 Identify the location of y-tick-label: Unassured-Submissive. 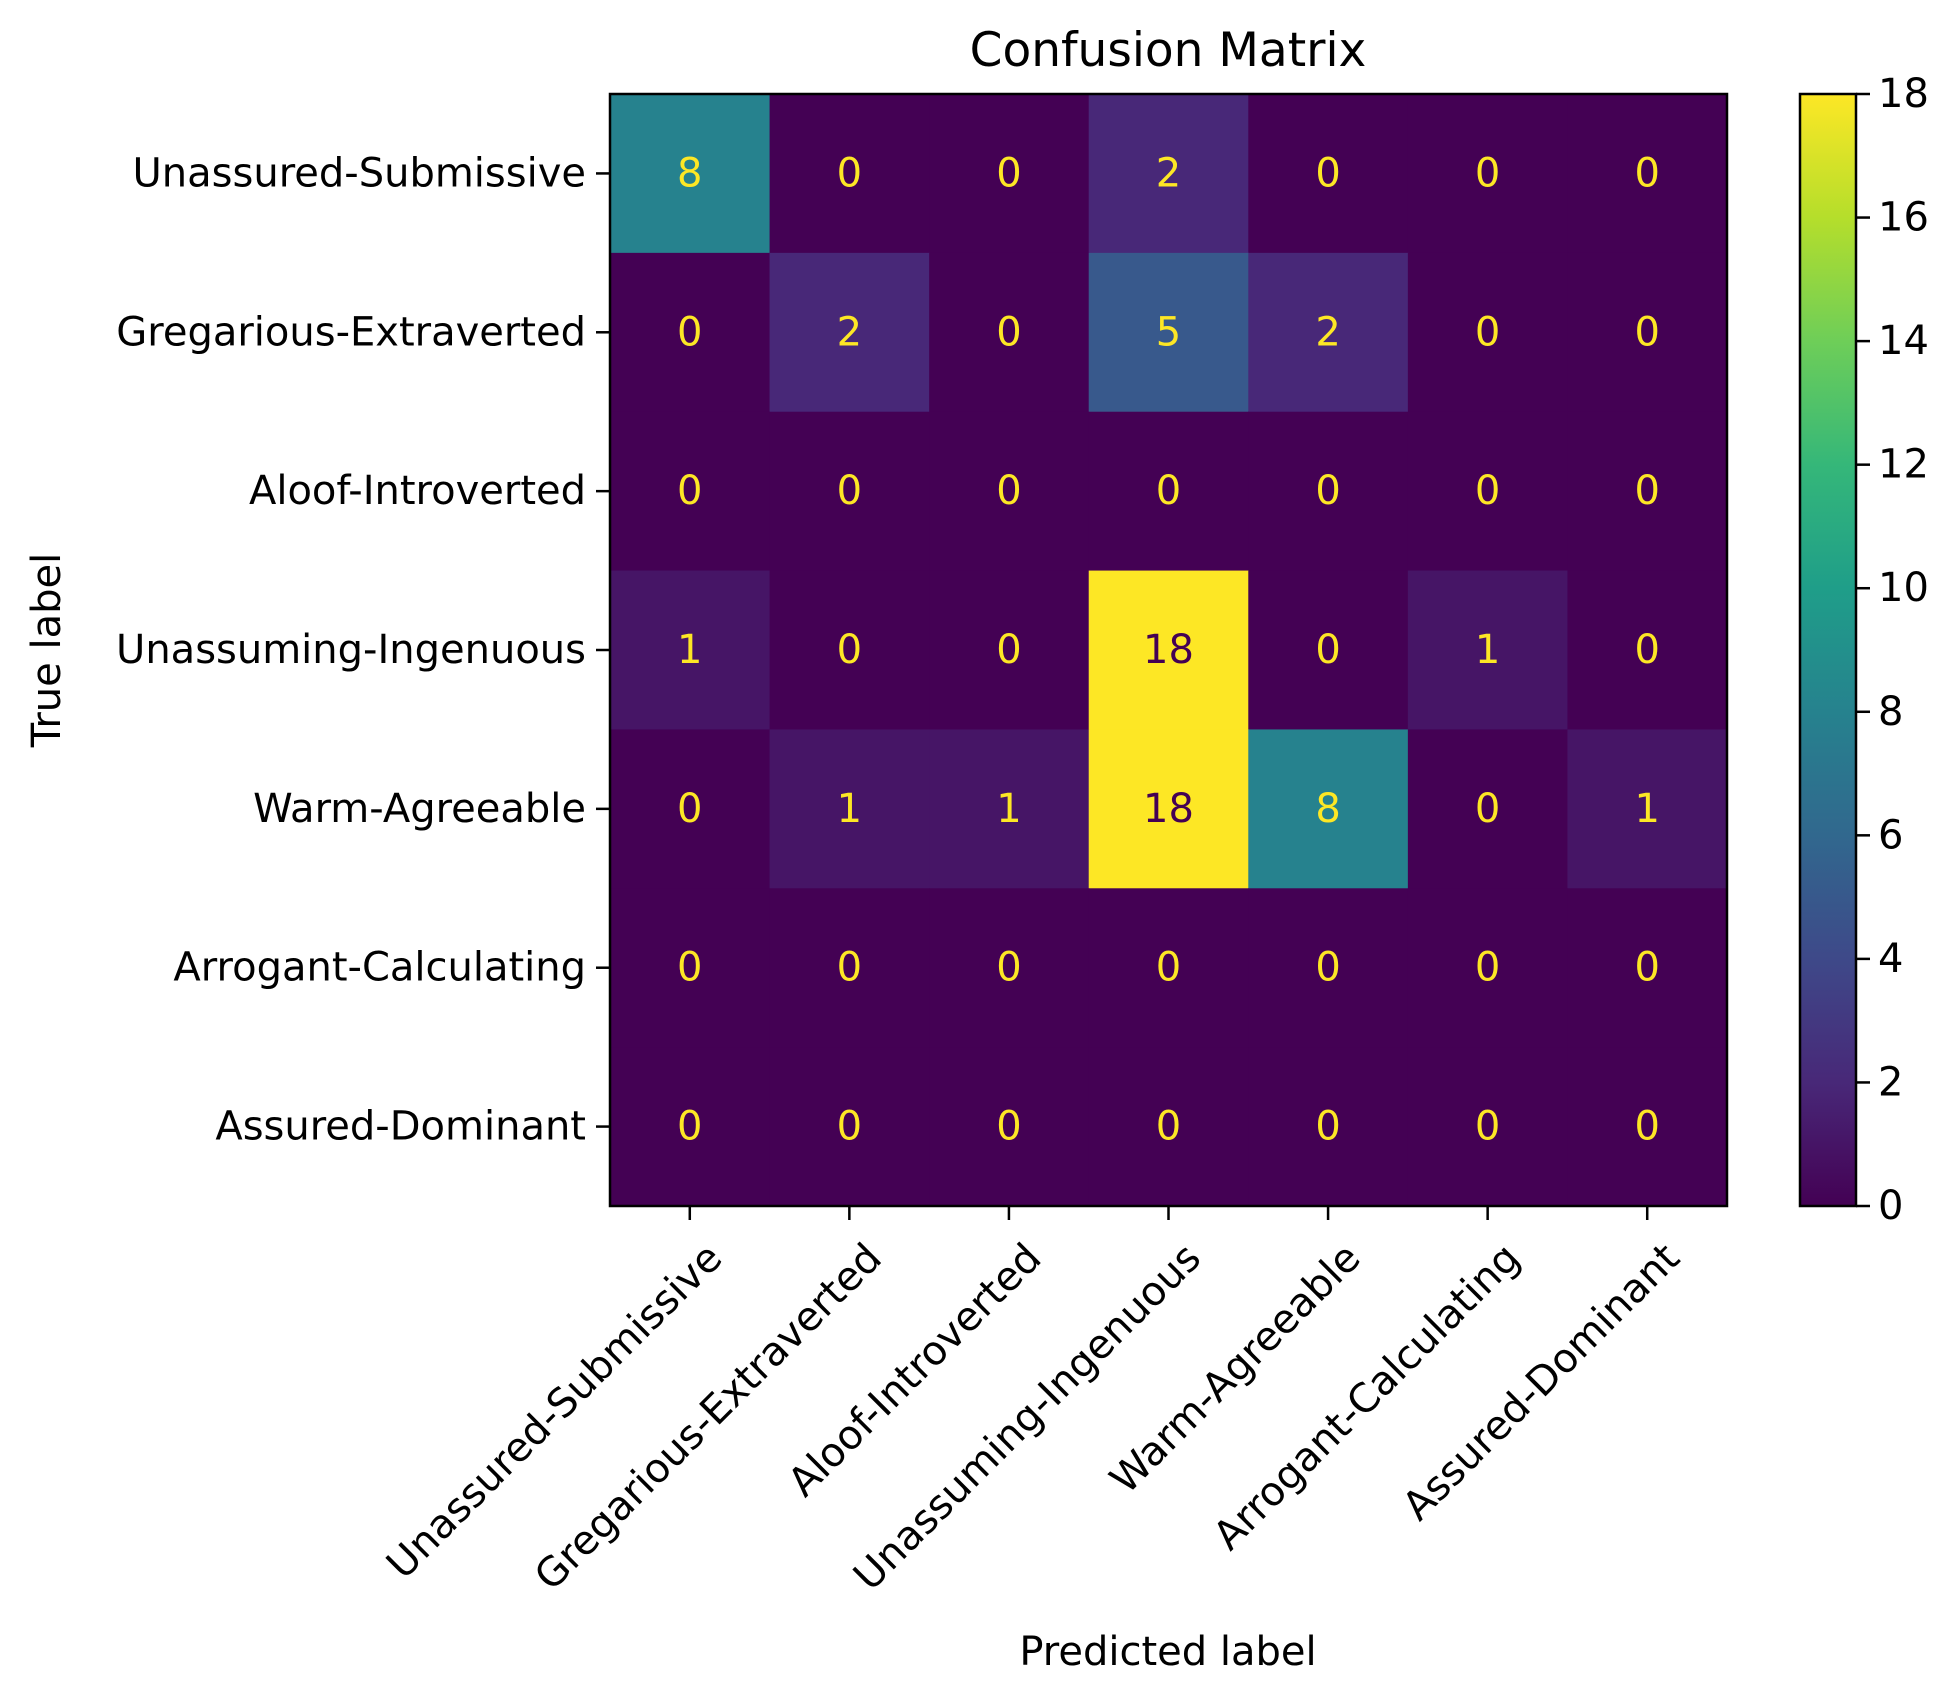
(359, 173).